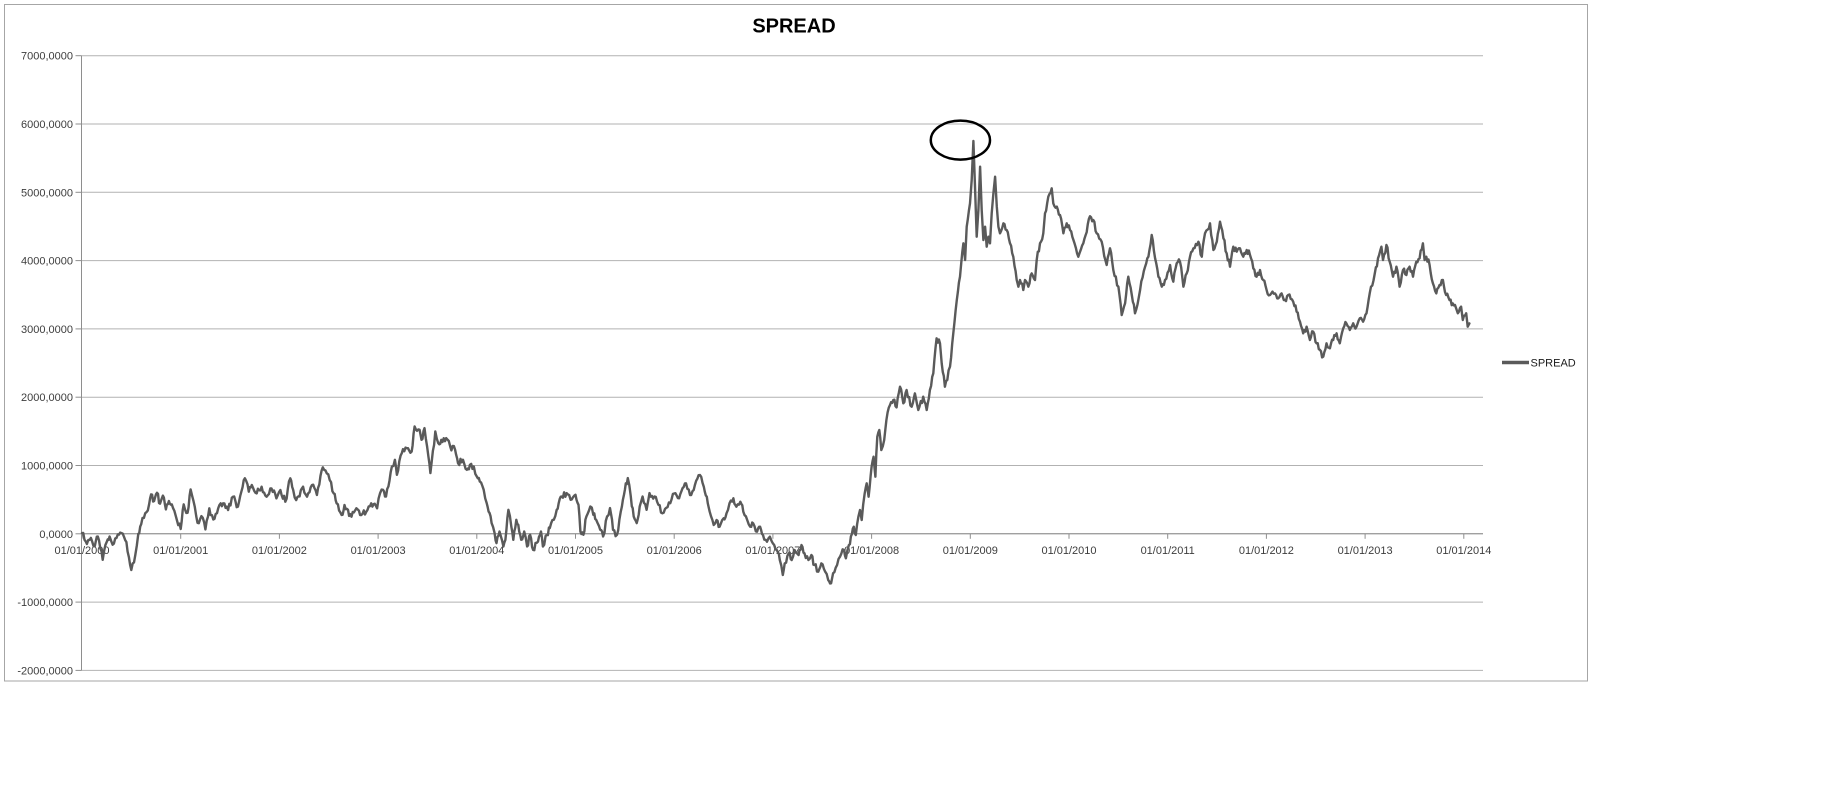 Image resolution: width=1834 pixels, height=811 pixels. What do you see at coordinates (1266, 551) in the screenshot?
I see `x-axis-tick-label: 01/01/2012` at bounding box center [1266, 551].